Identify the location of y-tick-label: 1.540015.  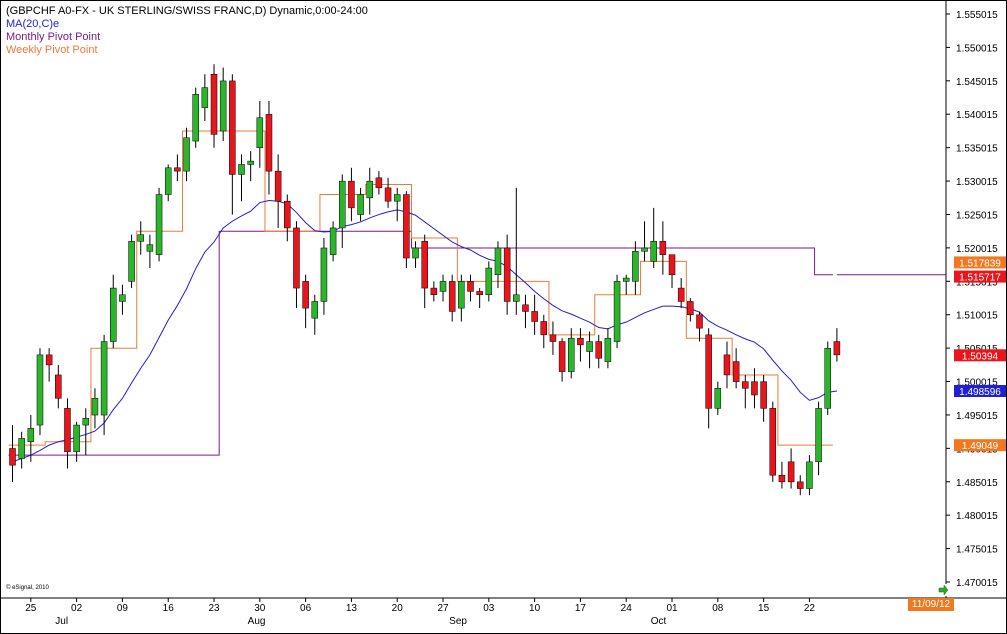
(977, 115).